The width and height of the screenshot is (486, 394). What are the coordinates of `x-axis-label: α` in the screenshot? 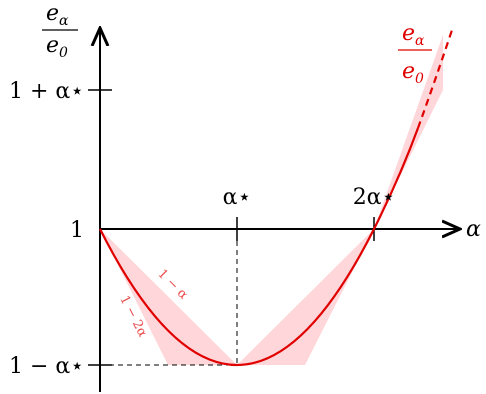 It's located at (473, 229).